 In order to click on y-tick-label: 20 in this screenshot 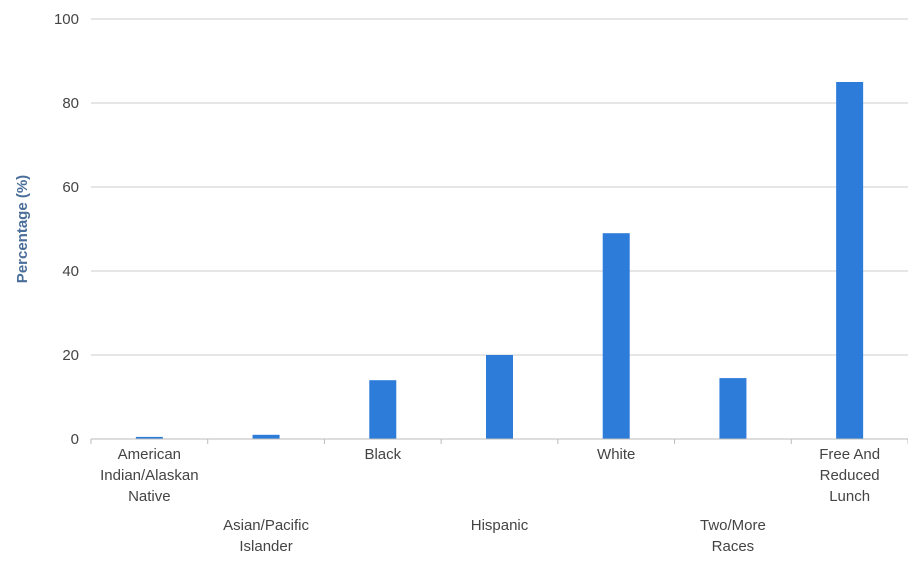, I will do `click(70, 355)`.